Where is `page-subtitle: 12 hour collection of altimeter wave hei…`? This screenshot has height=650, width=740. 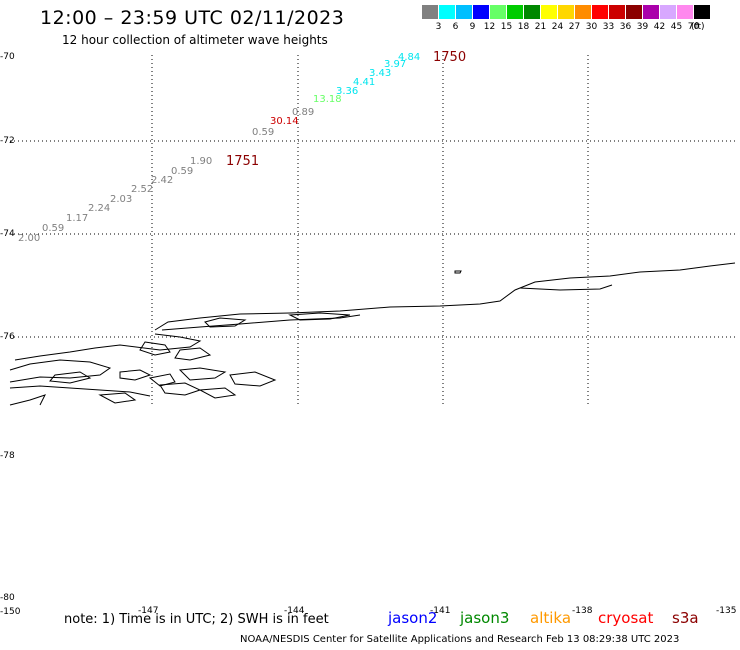 page-subtitle: 12 hour collection of altimeter wave hei… is located at coordinates (195, 40).